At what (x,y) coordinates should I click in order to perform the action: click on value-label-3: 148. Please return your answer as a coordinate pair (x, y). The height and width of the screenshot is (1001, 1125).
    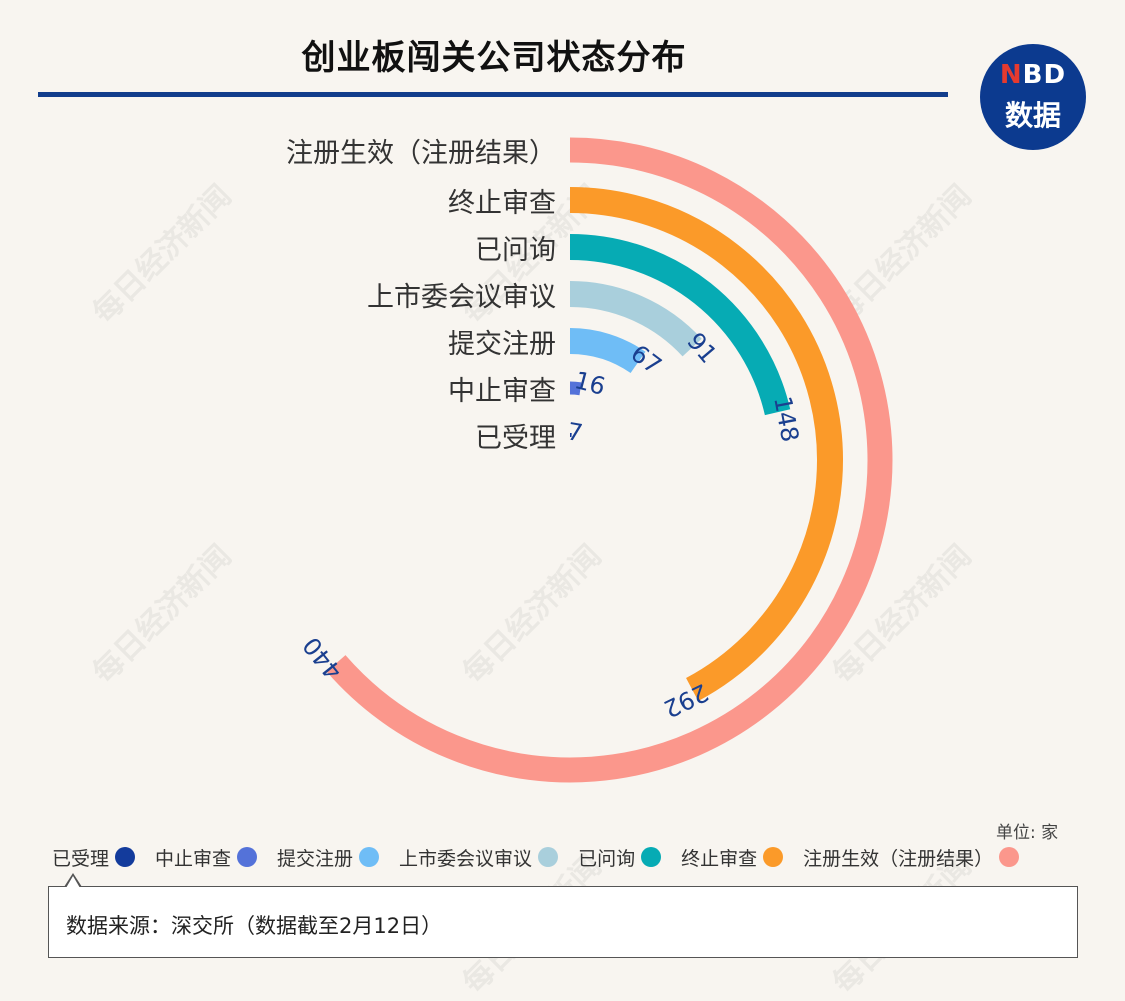
    Looking at the image, I should click on (786, 419).